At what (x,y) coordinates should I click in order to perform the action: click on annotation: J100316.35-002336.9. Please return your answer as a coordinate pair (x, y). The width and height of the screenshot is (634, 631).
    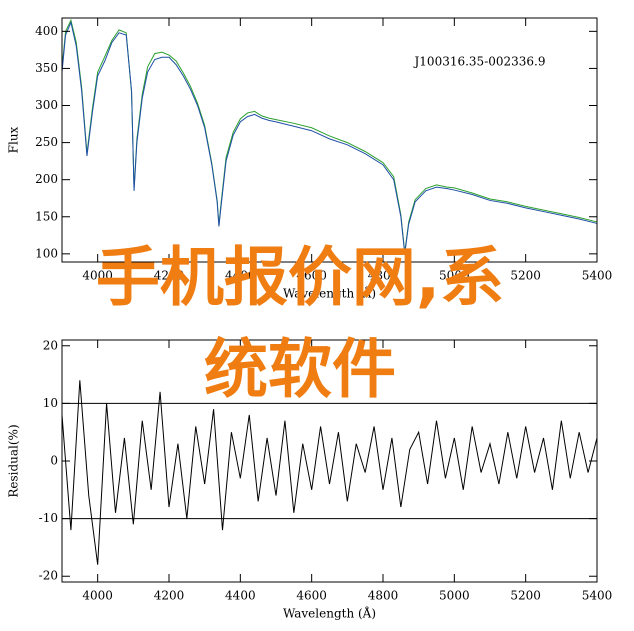
    Looking at the image, I should click on (478, 62).